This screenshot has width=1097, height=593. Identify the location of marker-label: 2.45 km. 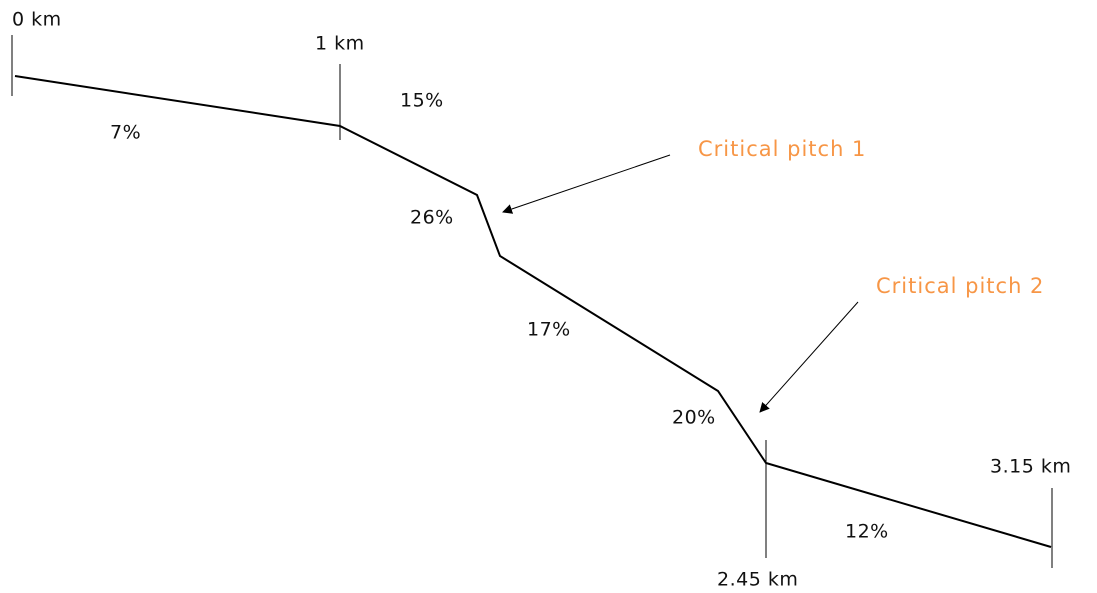
(757, 580).